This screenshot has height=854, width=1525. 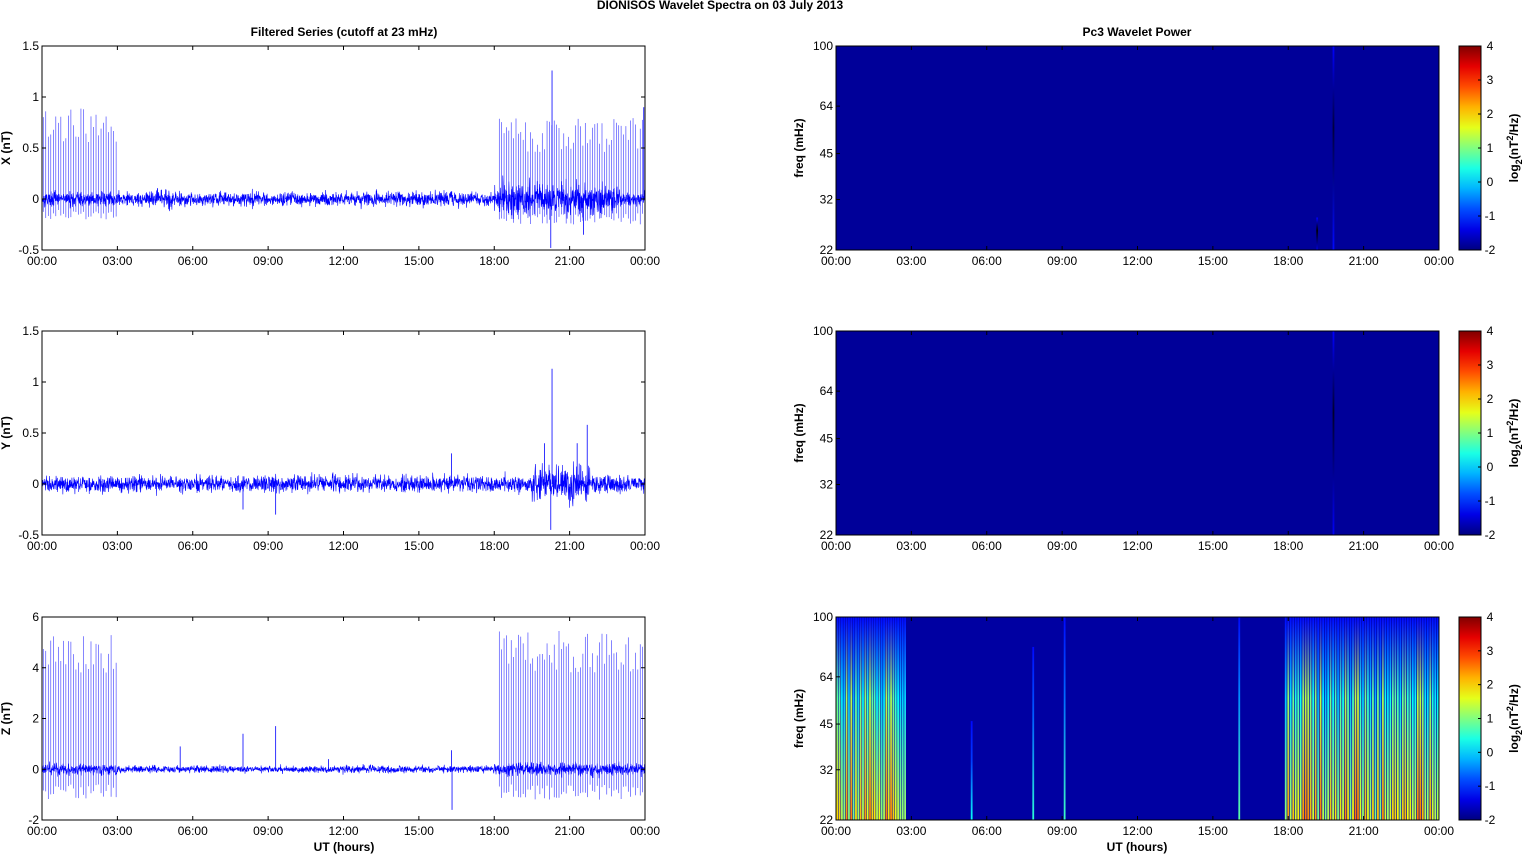 What do you see at coordinates (343, 831) in the screenshot?
I see `filtered-z-xtick-label: 12:00` at bounding box center [343, 831].